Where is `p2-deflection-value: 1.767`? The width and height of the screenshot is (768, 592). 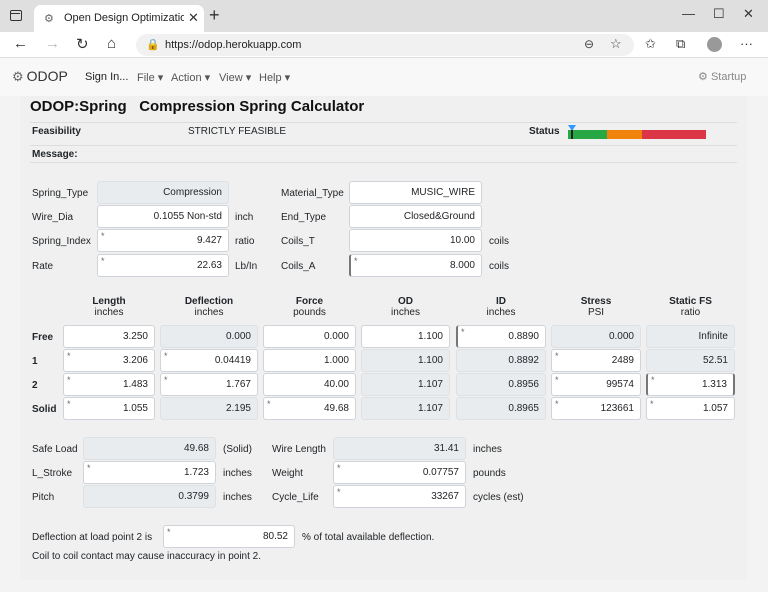
p2-deflection-value: 1.767 is located at coordinates (238, 384).